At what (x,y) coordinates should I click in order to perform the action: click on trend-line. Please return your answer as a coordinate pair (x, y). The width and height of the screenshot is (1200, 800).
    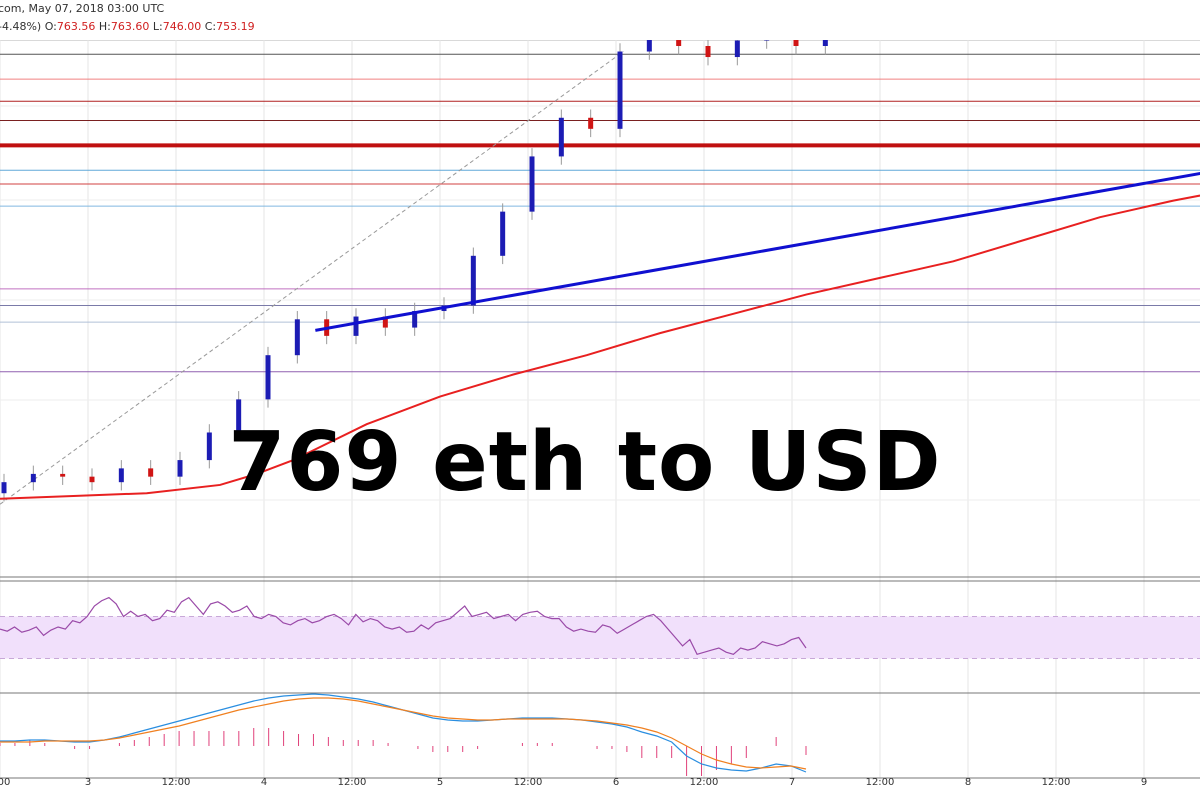
    Looking at the image, I should click on (757, 251).